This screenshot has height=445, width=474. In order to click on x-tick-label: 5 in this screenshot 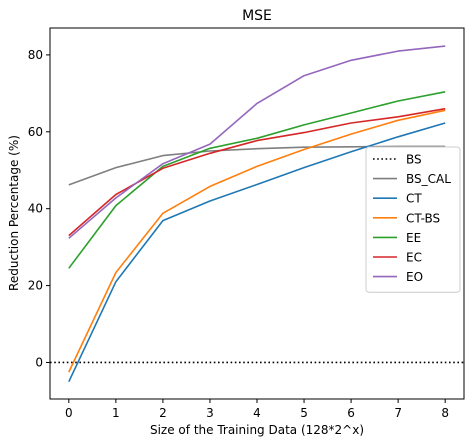, I will do `click(304, 413)`.